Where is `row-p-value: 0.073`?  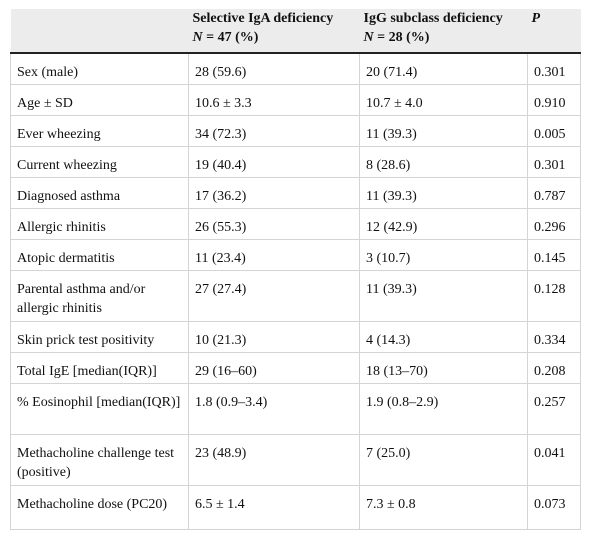
row-p-value: 0.073 is located at coordinates (554, 507).